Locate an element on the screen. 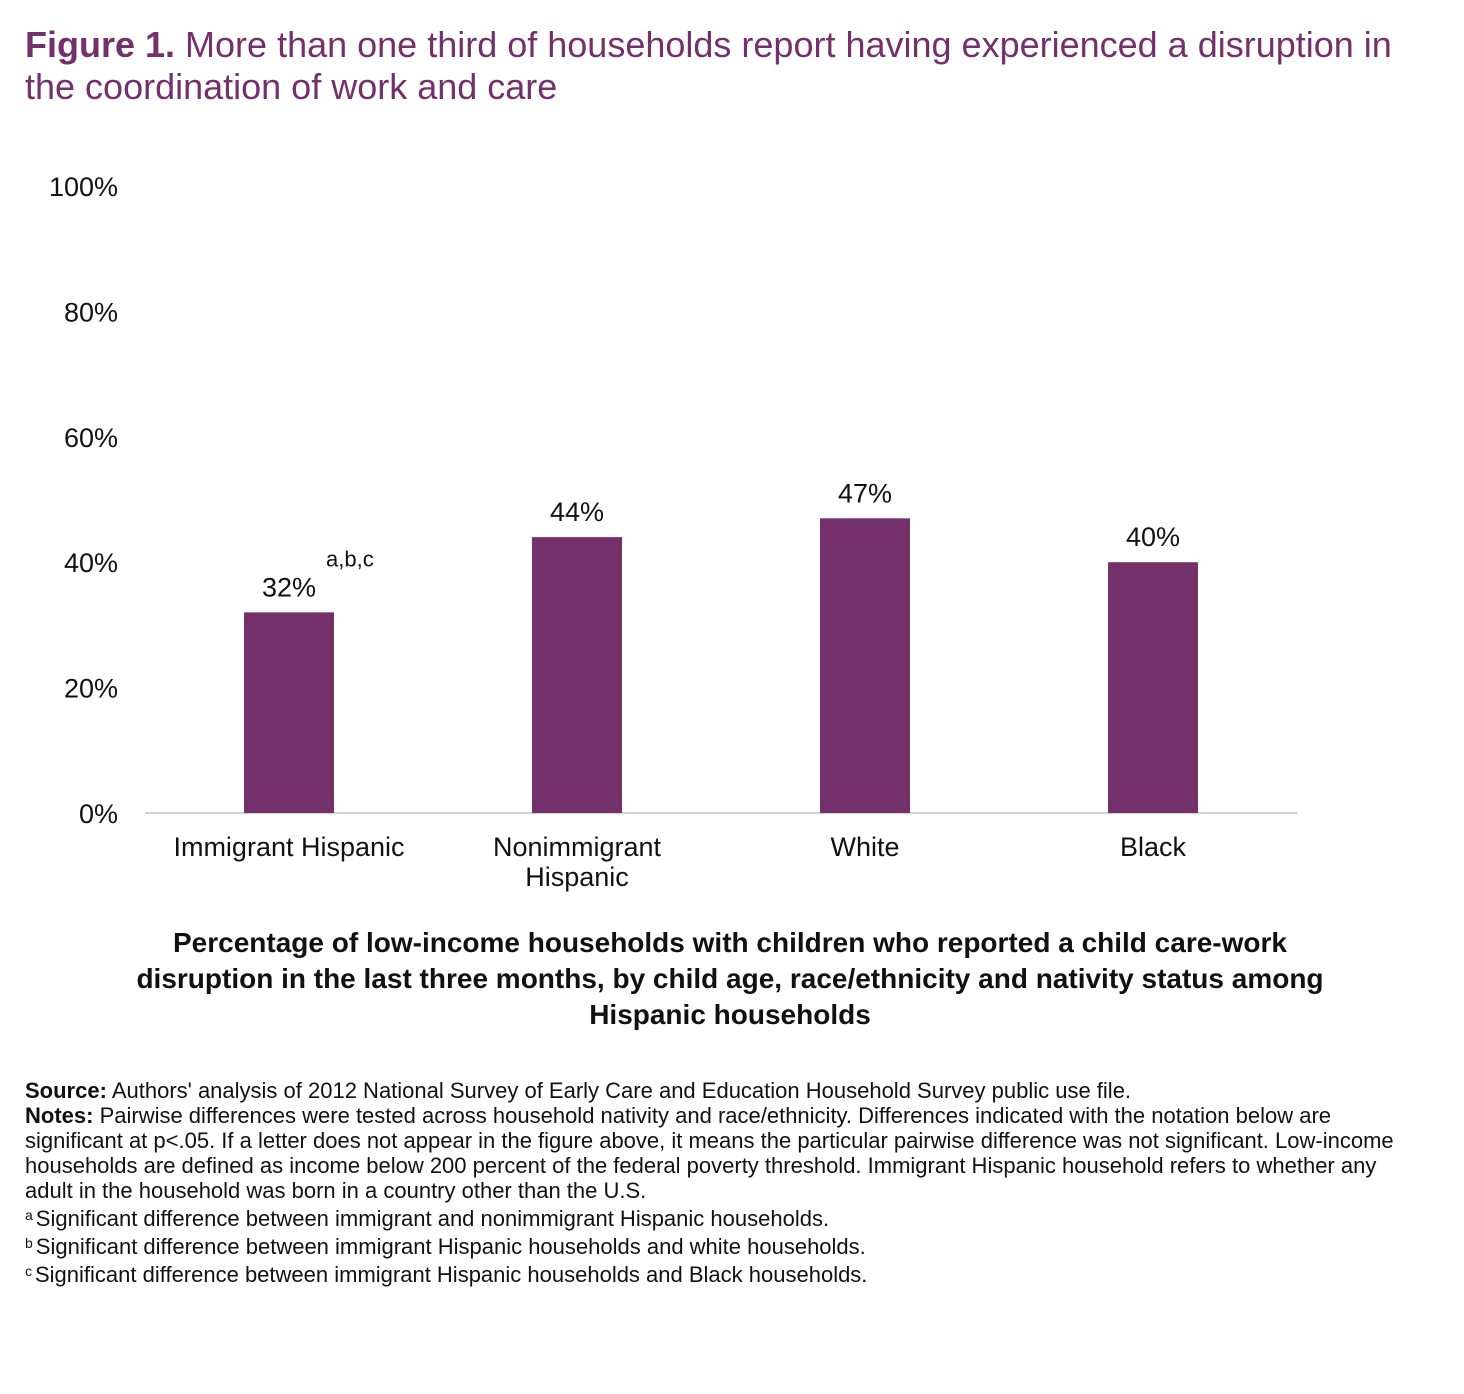 Image resolution: width=1464 pixels, height=1394 pixels. y-tick-label: 100% is located at coordinates (83, 187).